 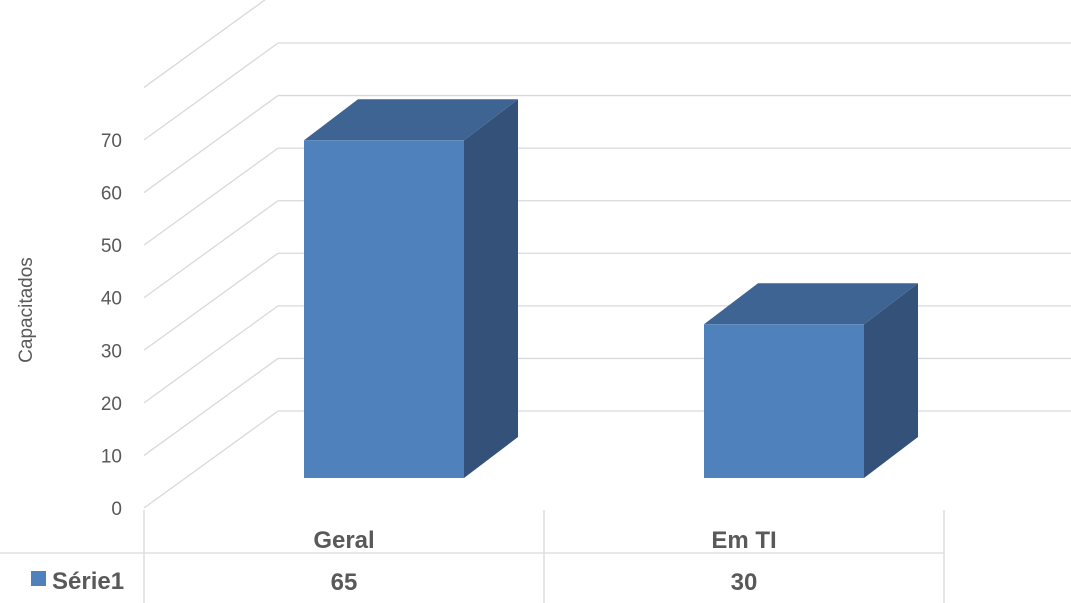 What do you see at coordinates (743, 540) in the screenshot?
I see `category-label: Em TI` at bounding box center [743, 540].